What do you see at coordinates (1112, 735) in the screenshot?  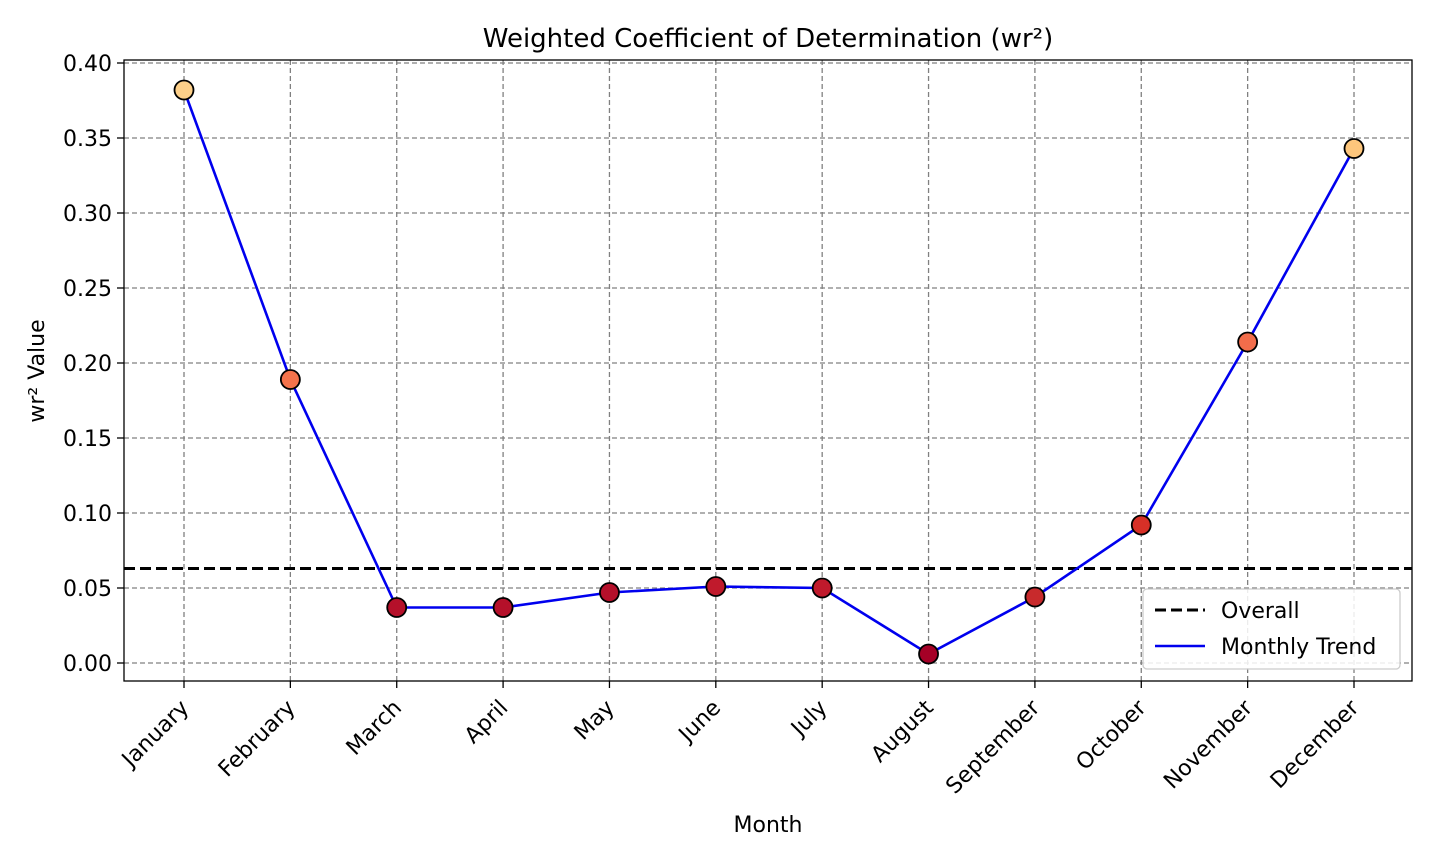 I see `x-tick-label: October` at bounding box center [1112, 735].